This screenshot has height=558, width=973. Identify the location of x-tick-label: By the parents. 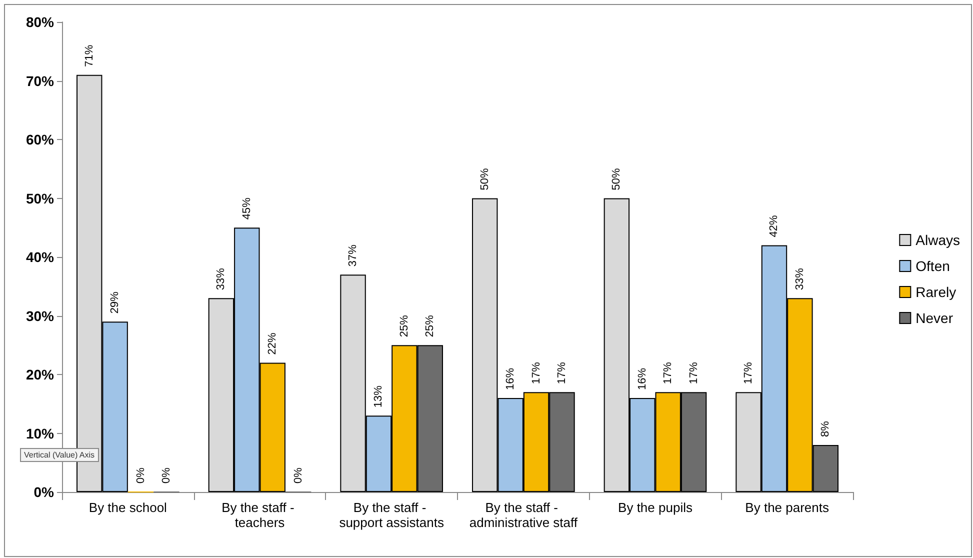
(787, 507).